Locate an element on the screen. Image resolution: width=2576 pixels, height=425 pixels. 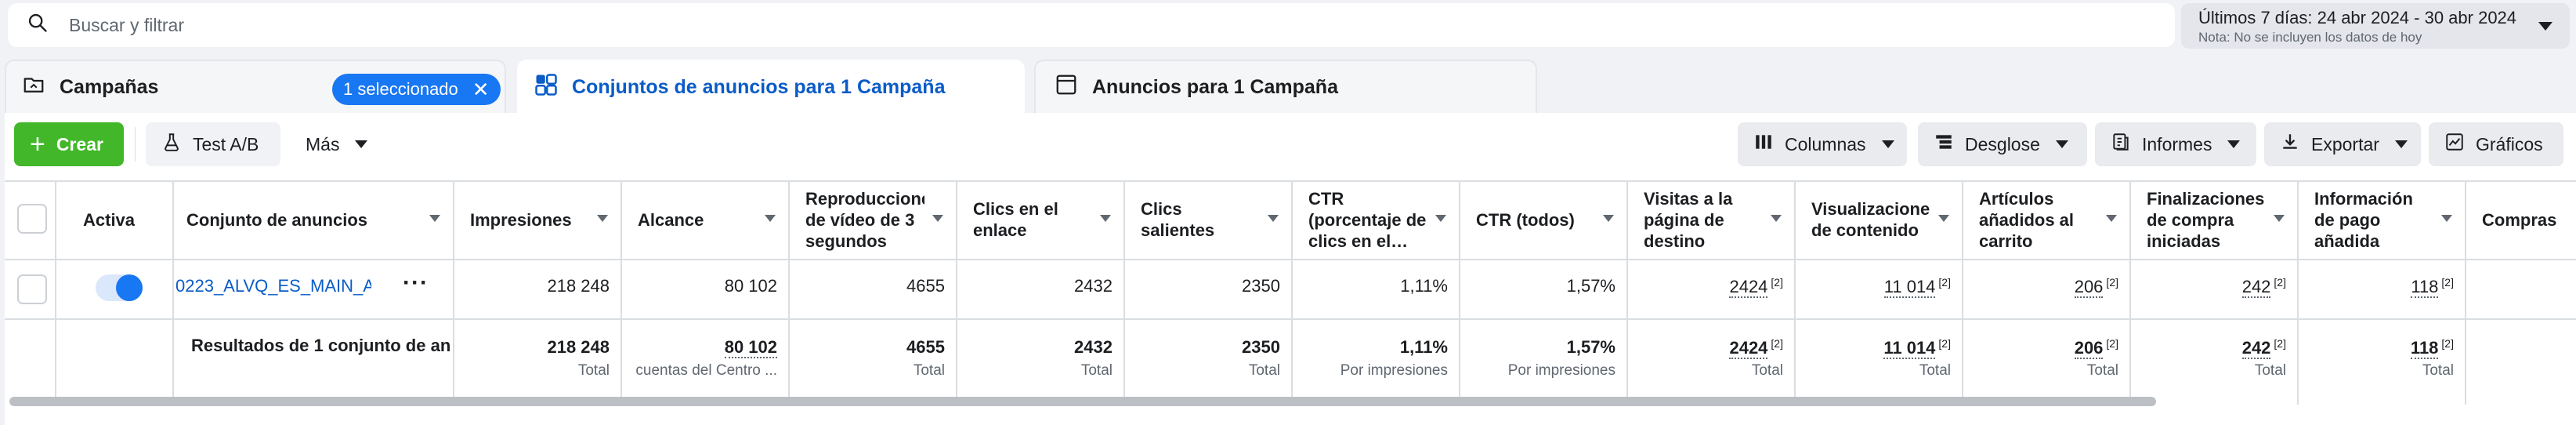
row-divider is located at coordinates (1290, 319).